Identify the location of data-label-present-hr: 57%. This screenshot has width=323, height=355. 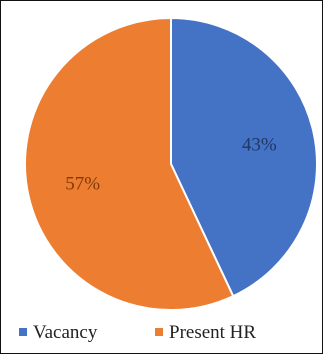
(82, 184).